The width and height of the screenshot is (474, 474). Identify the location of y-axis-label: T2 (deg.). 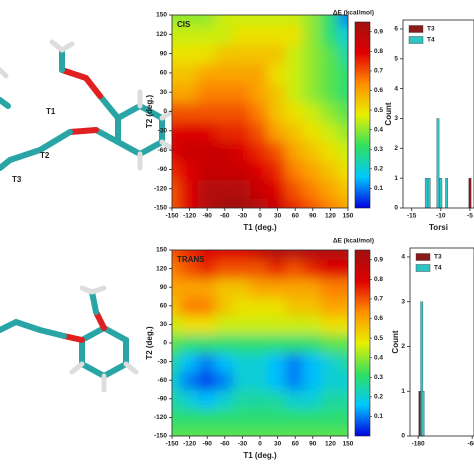
(149, 343).